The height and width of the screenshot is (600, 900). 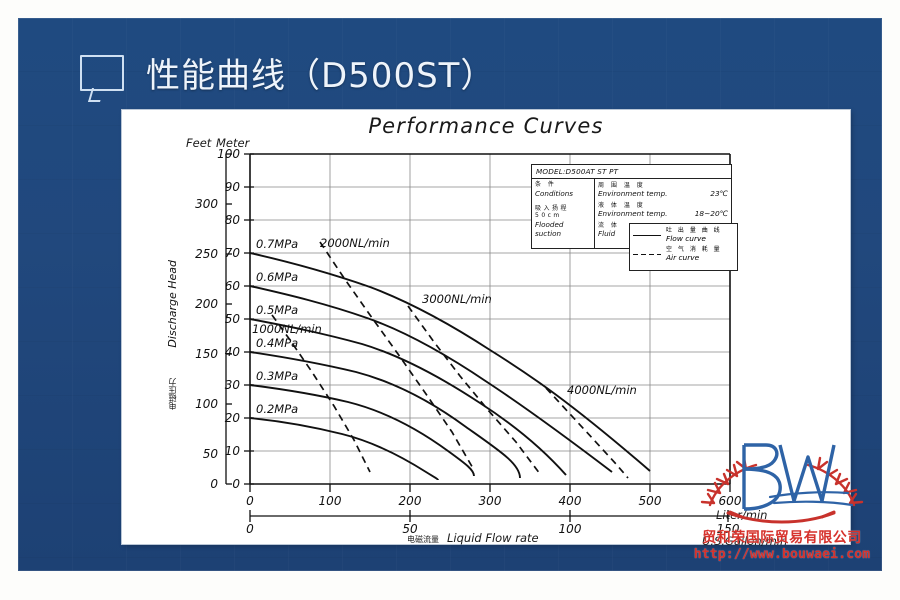 What do you see at coordinates (277, 343) in the screenshot?
I see `label-0.4MPa: 0.4MPa` at bounding box center [277, 343].